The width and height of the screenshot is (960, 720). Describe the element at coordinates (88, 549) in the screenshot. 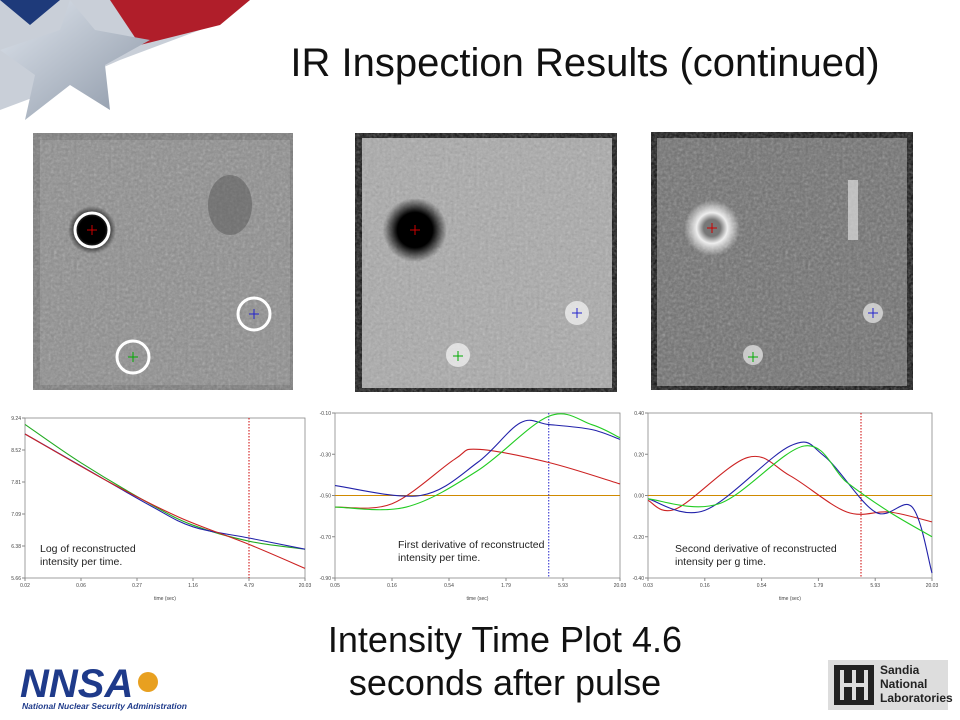

I see `plot-caption: Log of reconstructed` at that location.